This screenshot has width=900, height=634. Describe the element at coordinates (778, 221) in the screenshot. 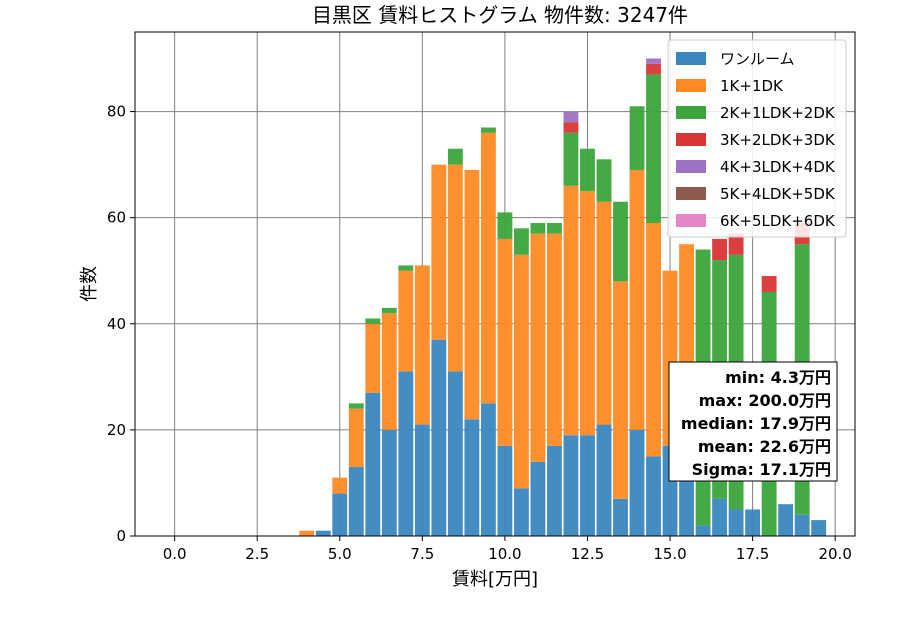

I see `legend-label: 6K+5LDK+6DK` at that location.